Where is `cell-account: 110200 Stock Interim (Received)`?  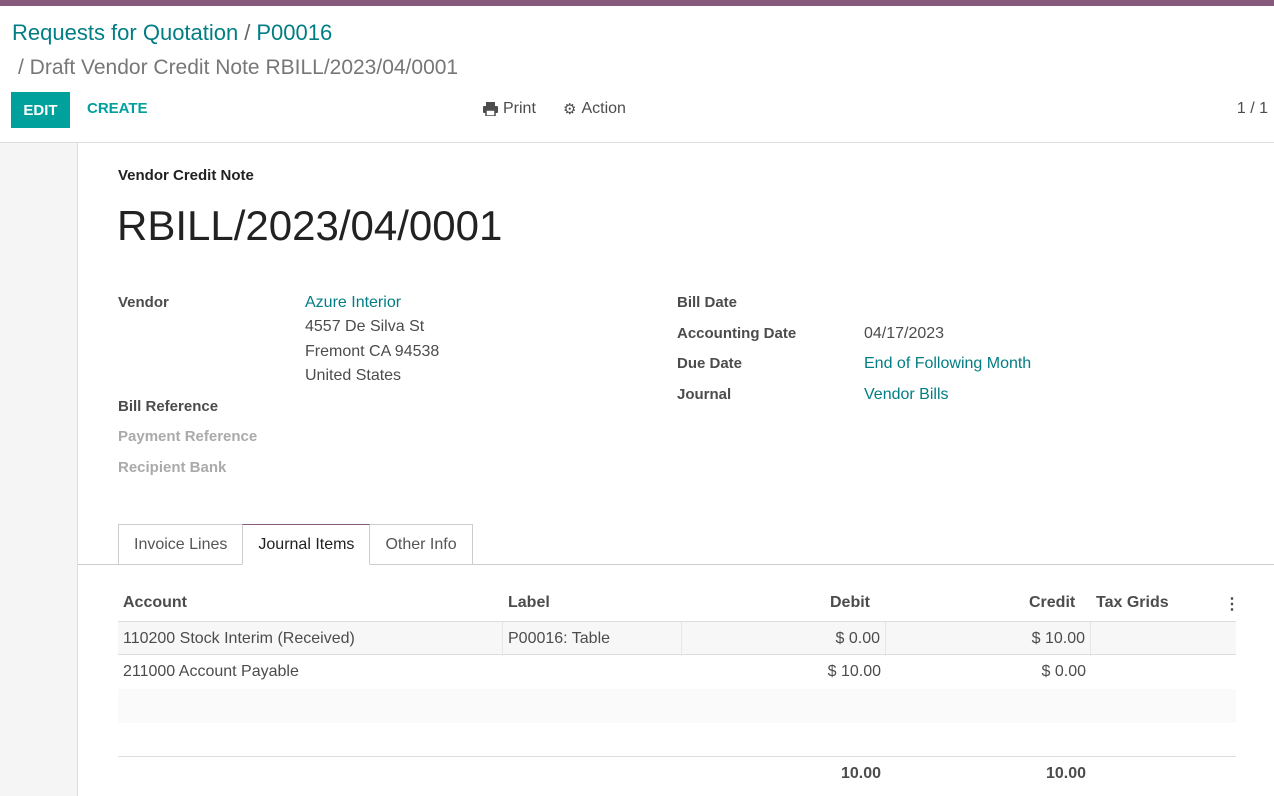 cell-account: 110200 Stock Interim (Received) is located at coordinates (310, 639).